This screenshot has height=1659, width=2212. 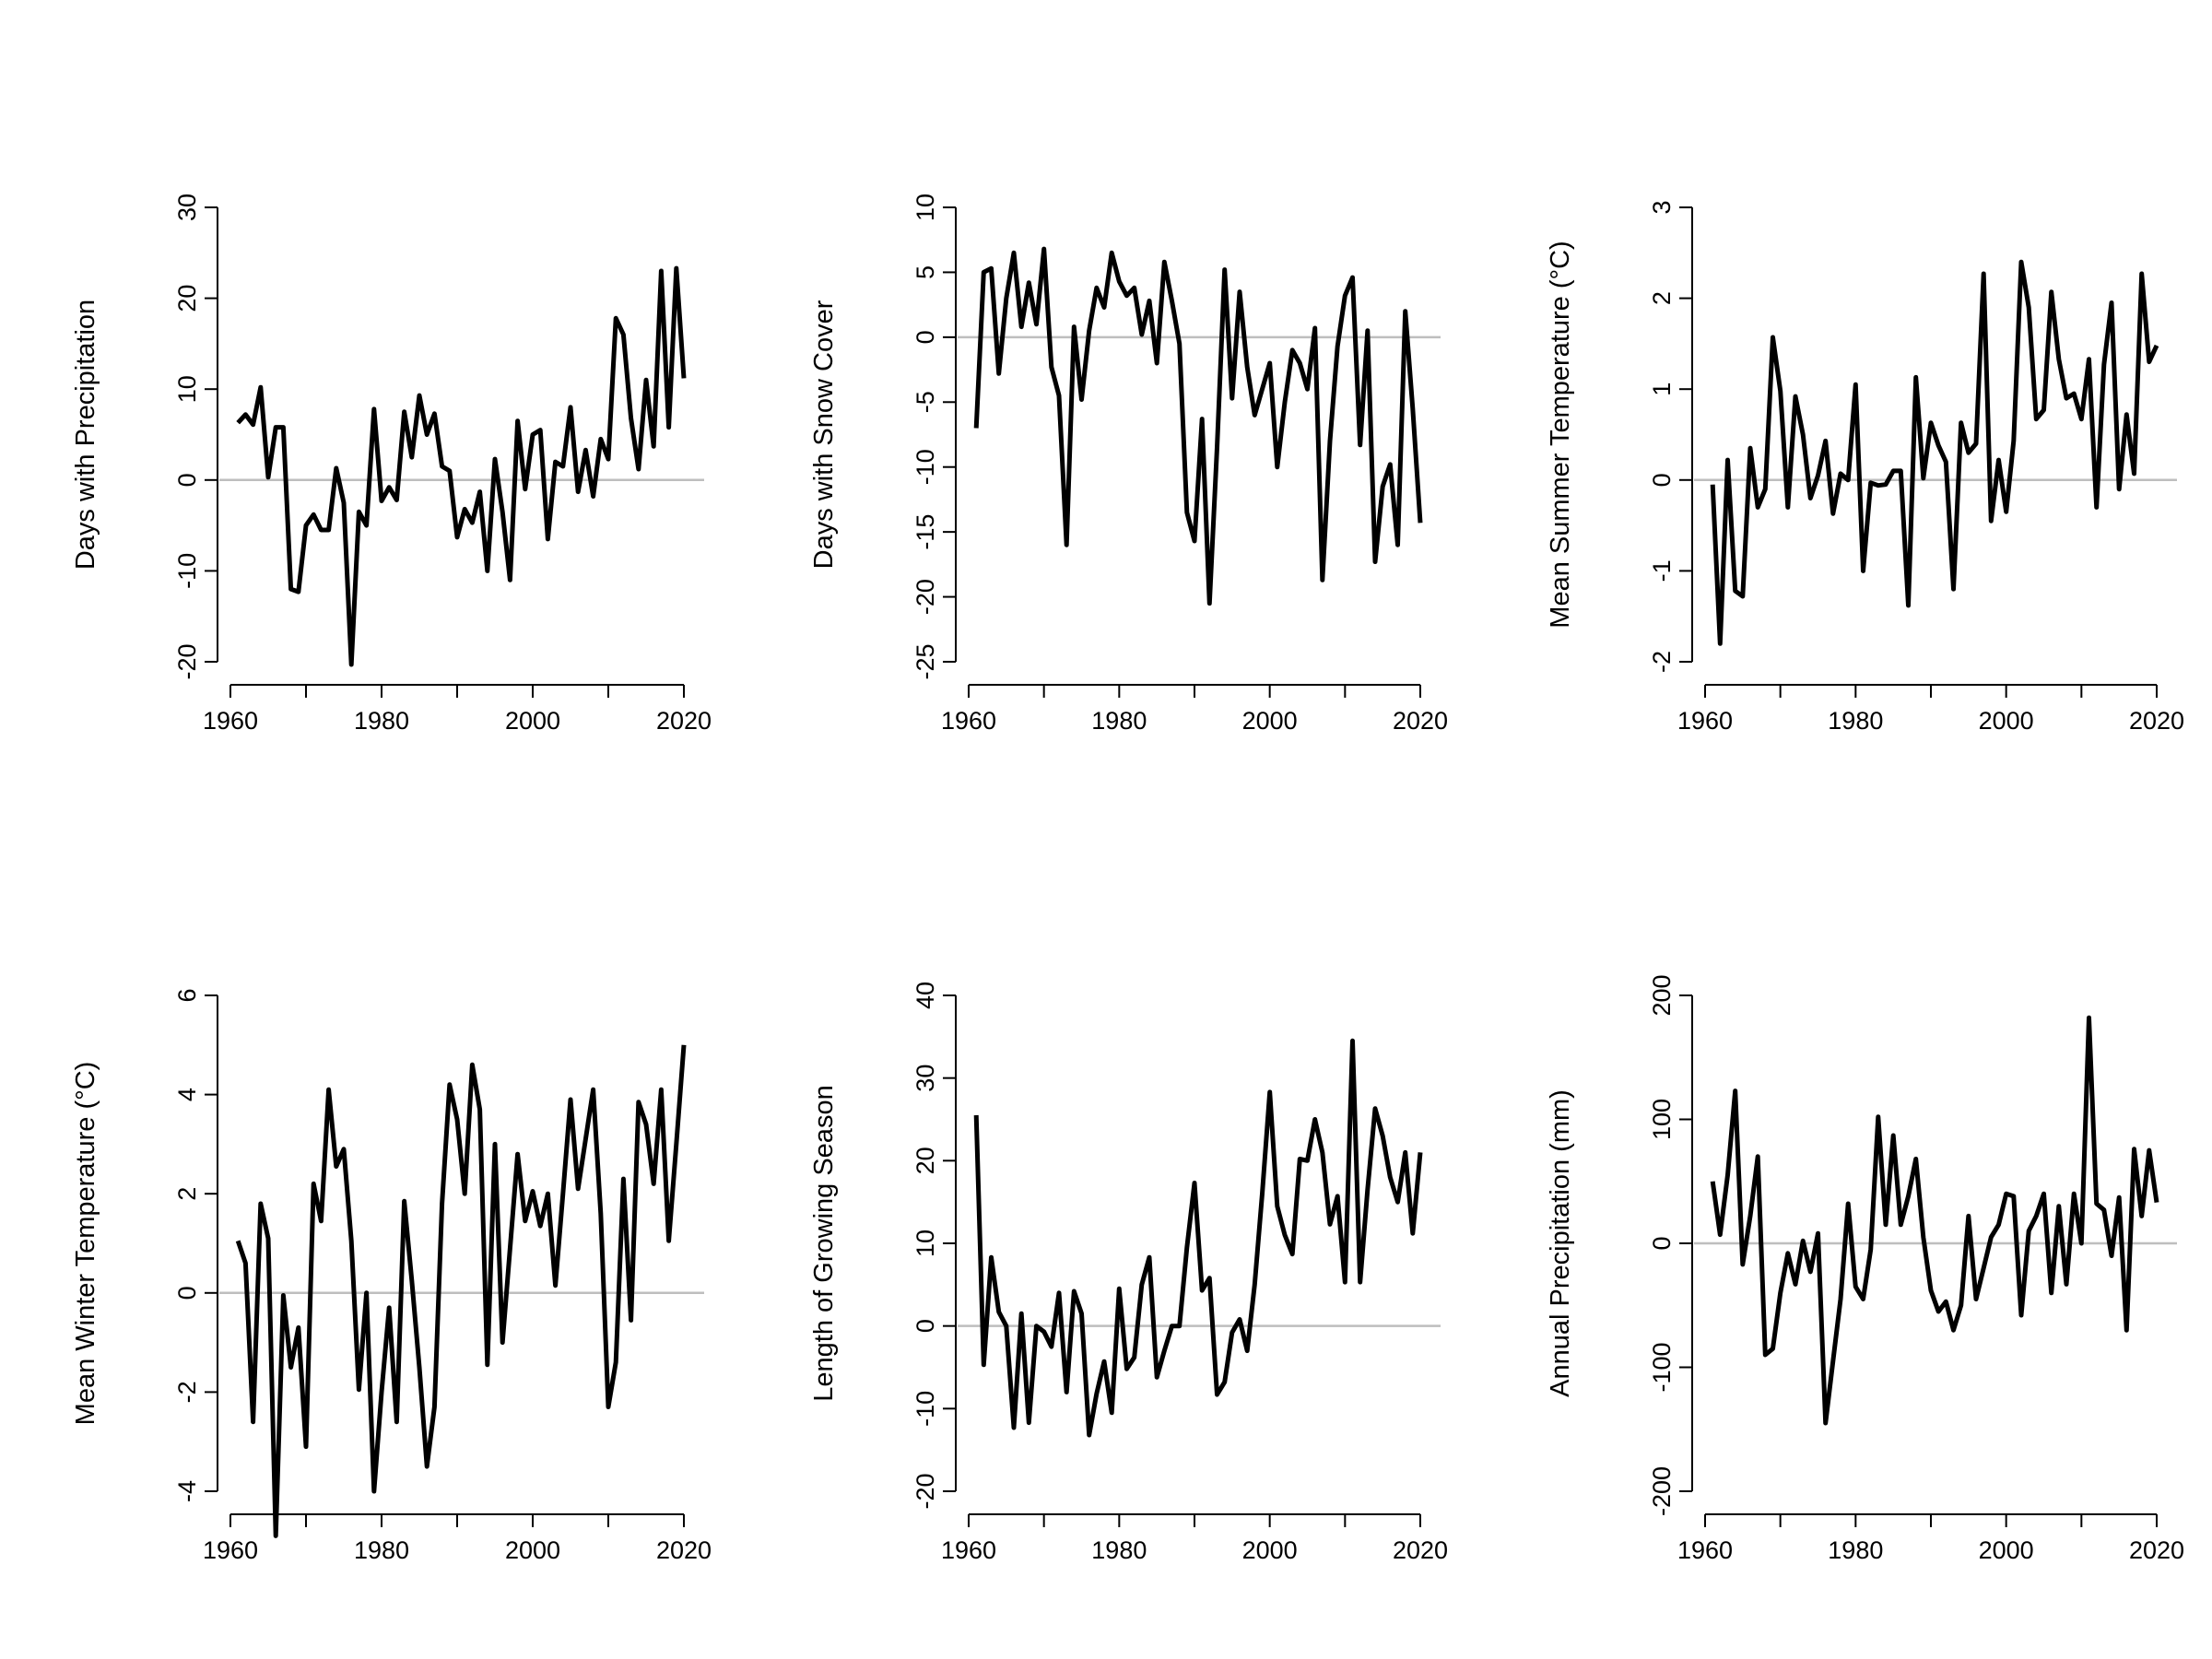 I want to click on y-tick-label: 5, so click(x=925, y=272).